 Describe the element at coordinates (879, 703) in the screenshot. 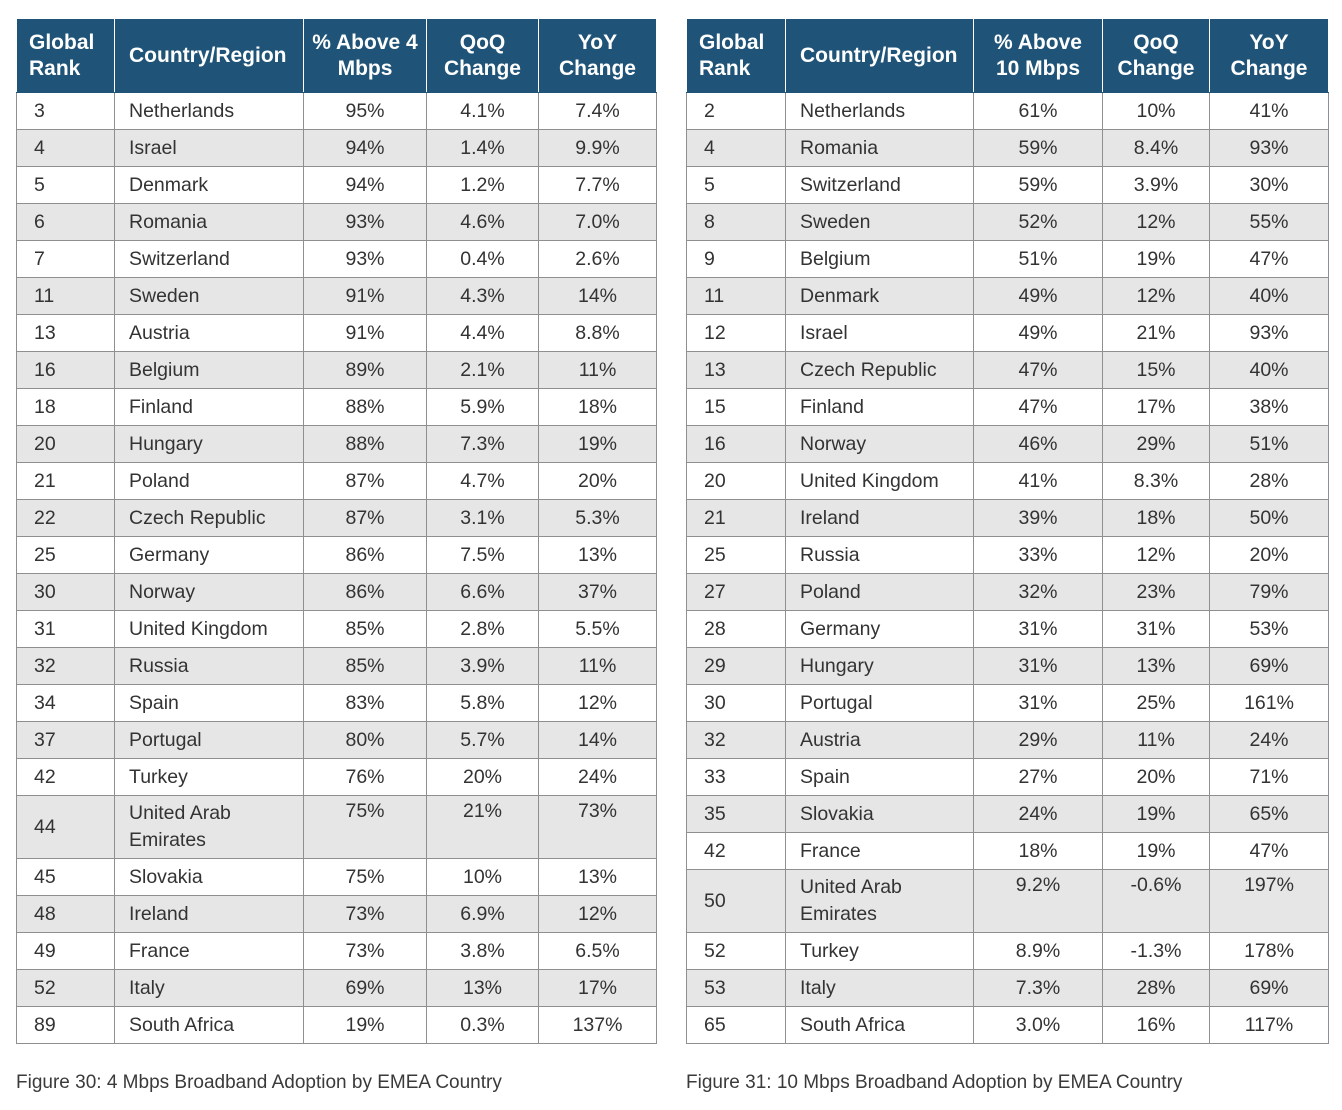

I see `cell-country-region: Portugal` at that location.